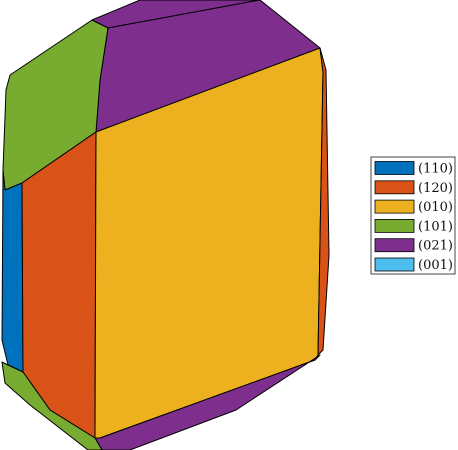  Describe the element at coordinates (52, 405) in the screenshot. I see `face-101-lower` at that location.